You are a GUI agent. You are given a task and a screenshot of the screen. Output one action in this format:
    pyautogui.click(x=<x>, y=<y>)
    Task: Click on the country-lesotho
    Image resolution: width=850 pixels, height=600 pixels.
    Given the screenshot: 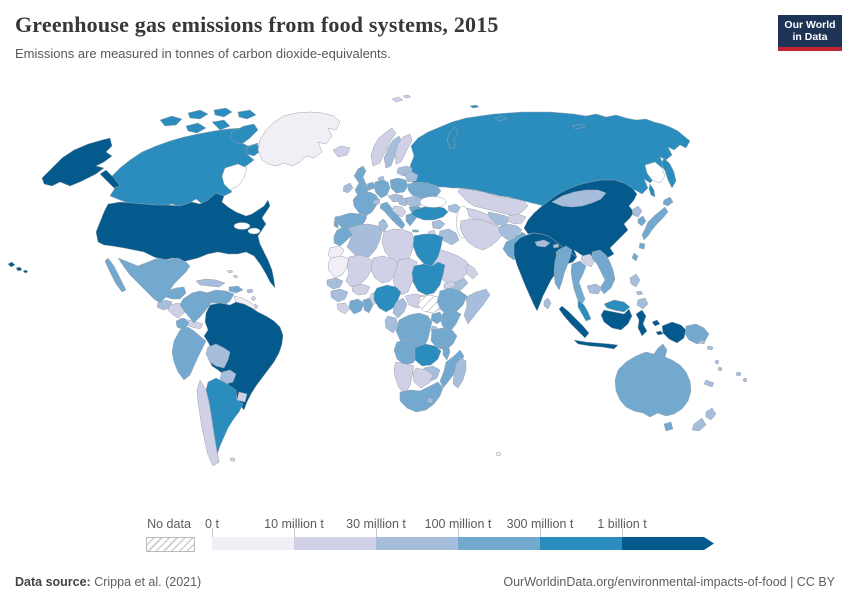 What is the action you would take?
    pyautogui.click(x=430, y=400)
    